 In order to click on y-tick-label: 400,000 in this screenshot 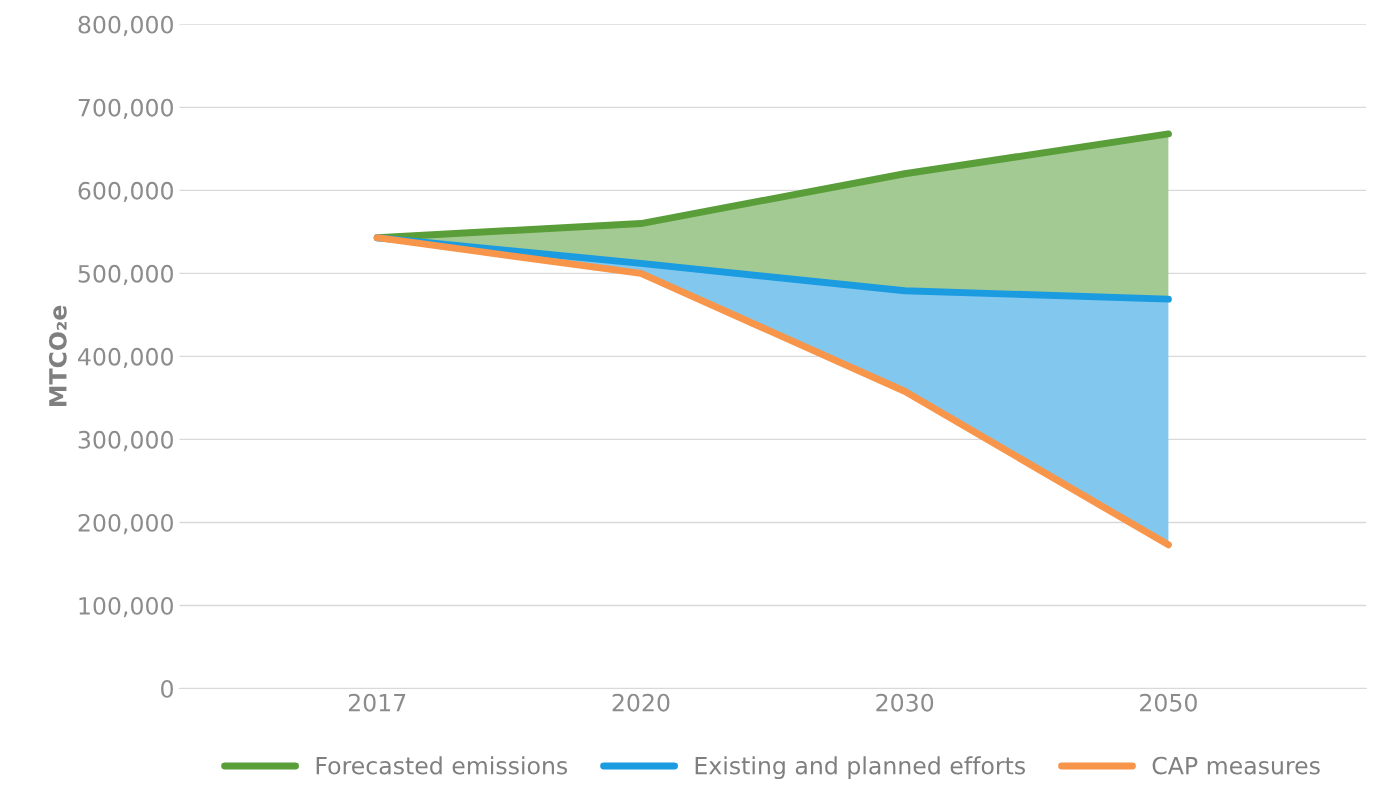, I will do `click(125, 358)`.